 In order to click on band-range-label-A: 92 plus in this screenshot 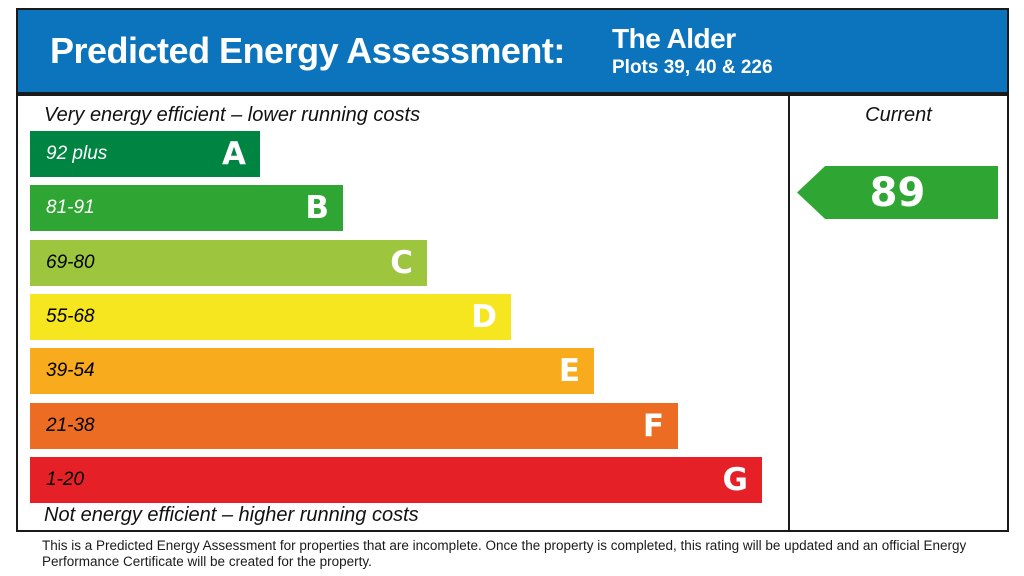, I will do `click(77, 153)`.